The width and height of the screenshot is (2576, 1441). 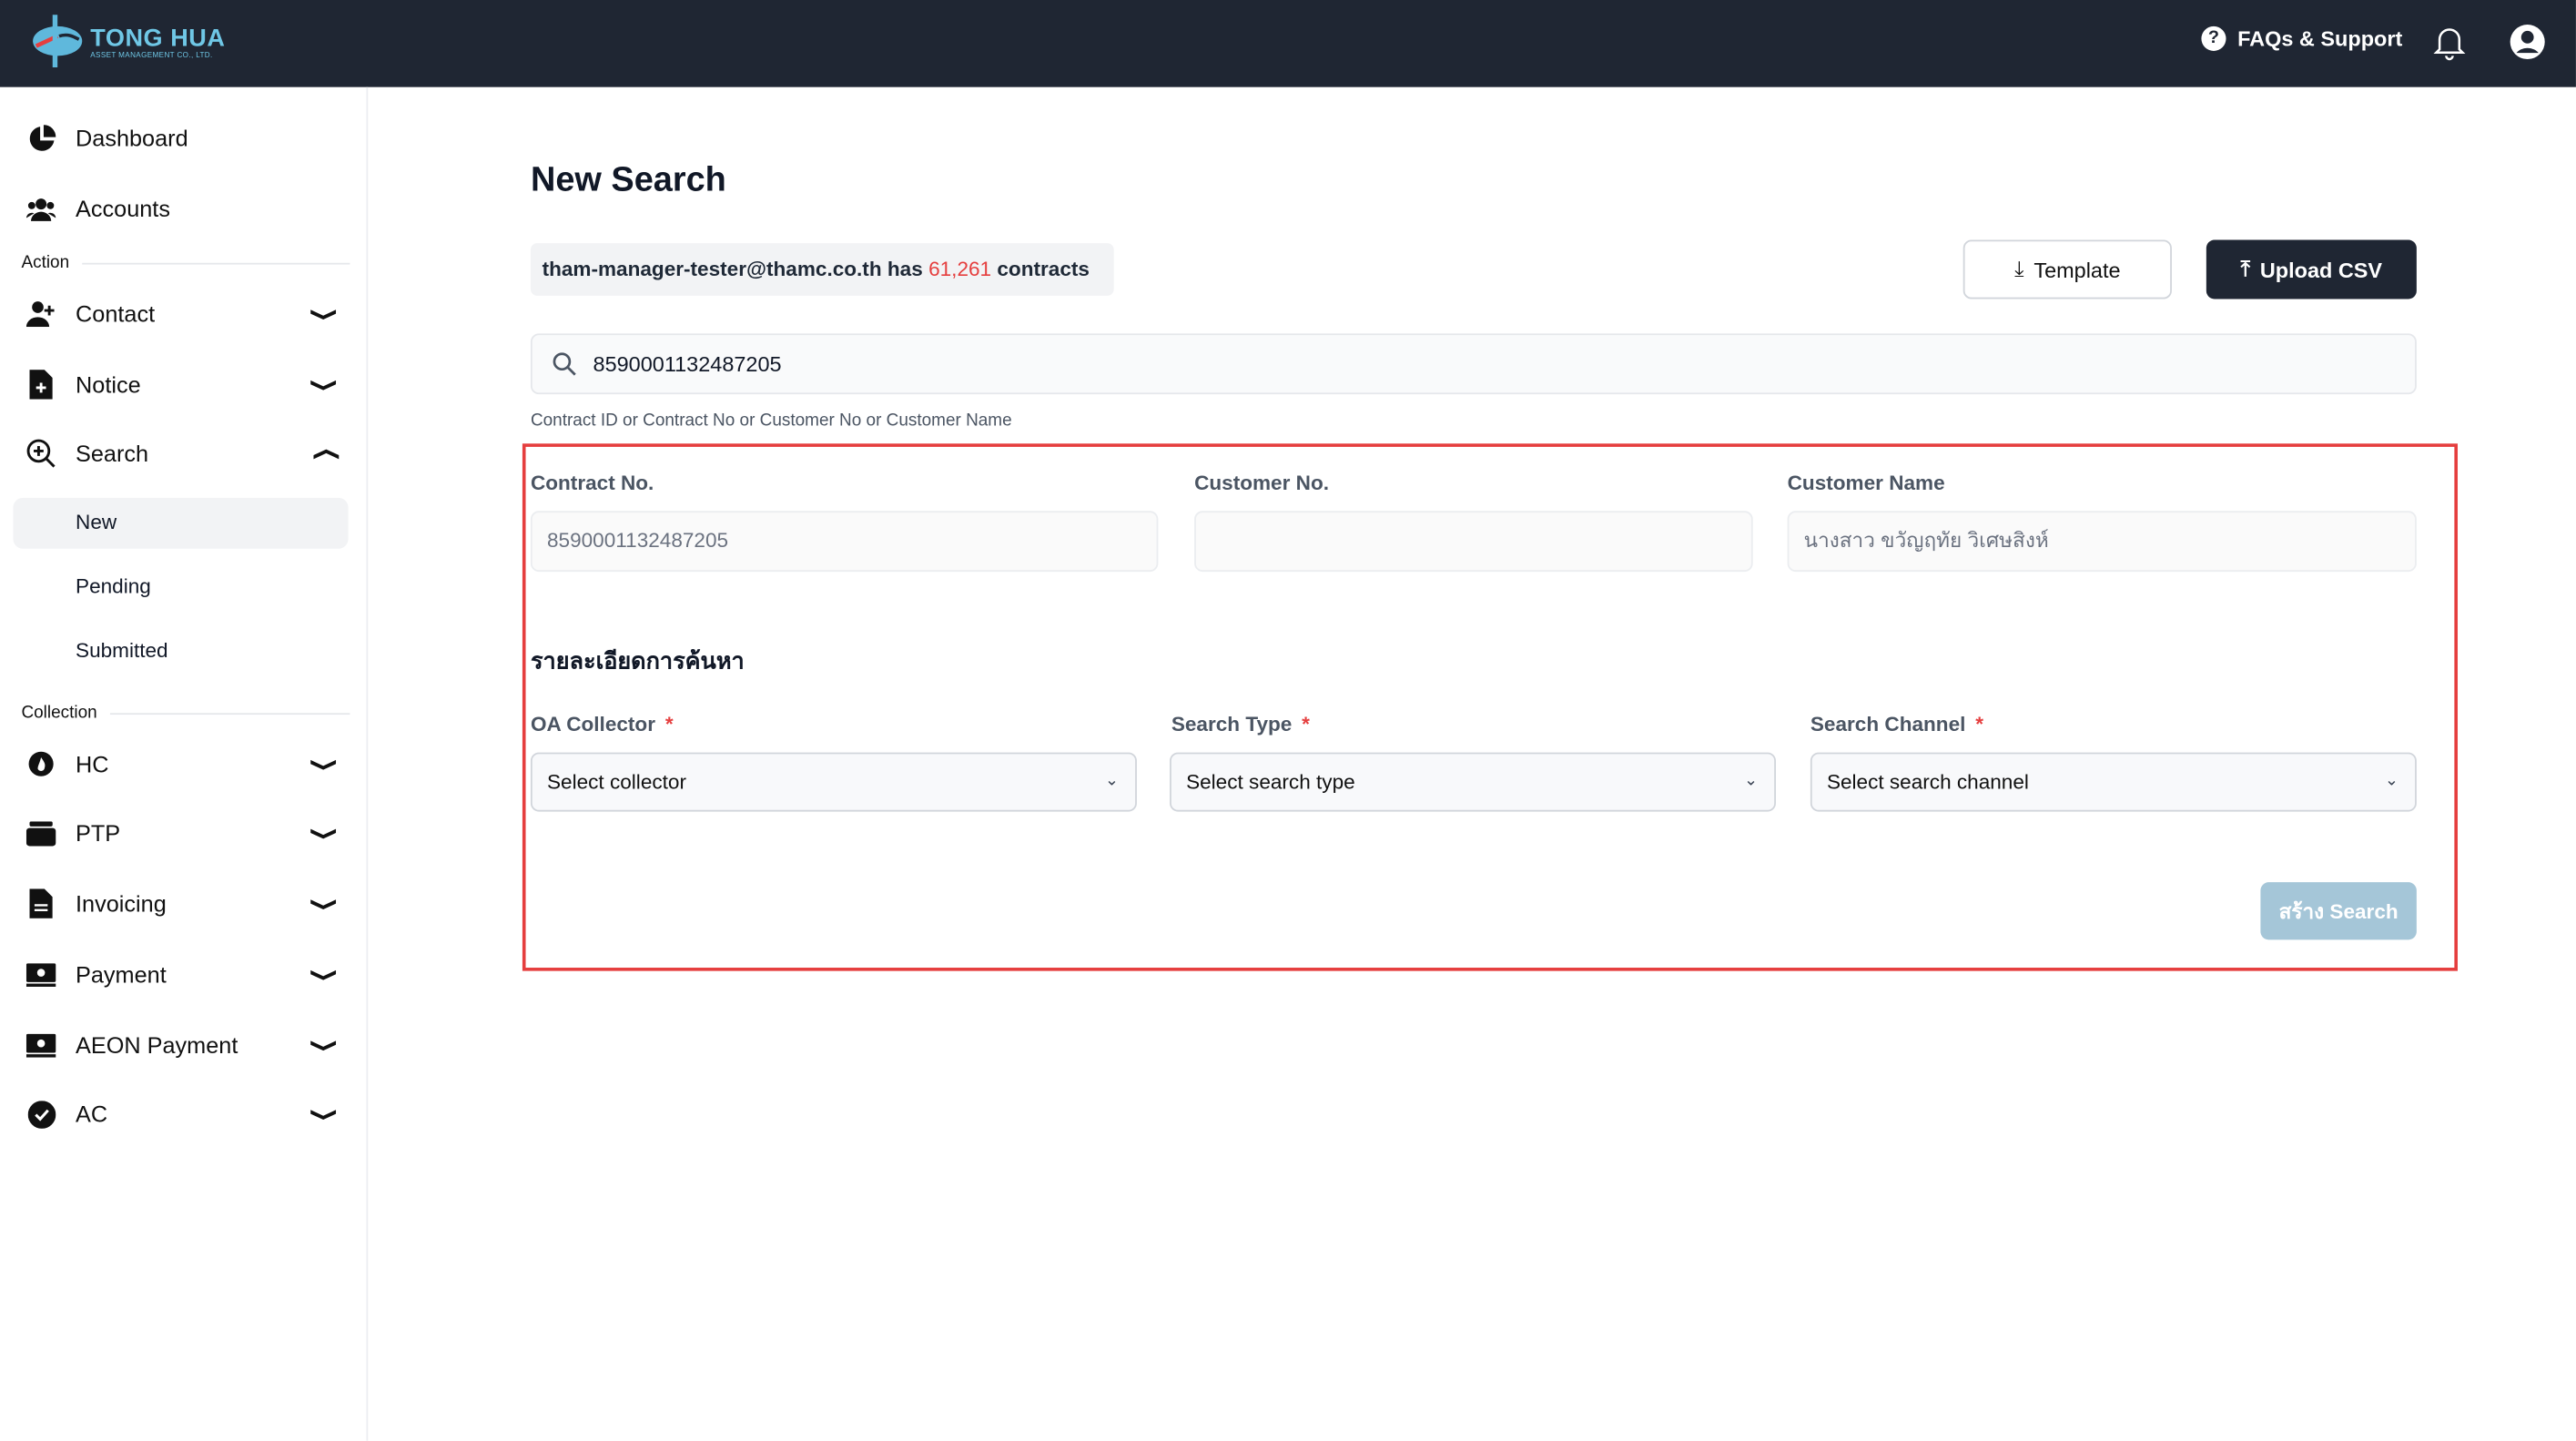 What do you see at coordinates (182, 974) in the screenshot?
I see `sidebar-item-payment: Payment ❯` at bounding box center [182, 974].